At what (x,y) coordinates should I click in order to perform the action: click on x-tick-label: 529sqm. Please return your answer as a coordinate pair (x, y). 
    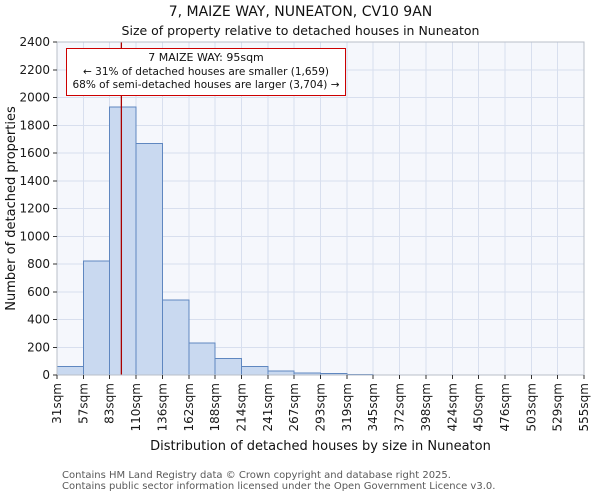
    Looking at the image, I should click on (558, 407).